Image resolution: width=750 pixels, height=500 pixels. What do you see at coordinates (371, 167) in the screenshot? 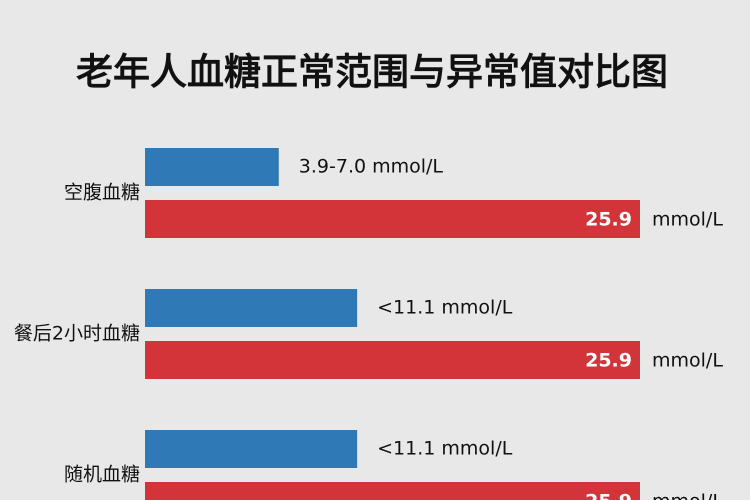
I see `value-label: 3.9-7.0 mmol/L` at bounding box center [371, 167].